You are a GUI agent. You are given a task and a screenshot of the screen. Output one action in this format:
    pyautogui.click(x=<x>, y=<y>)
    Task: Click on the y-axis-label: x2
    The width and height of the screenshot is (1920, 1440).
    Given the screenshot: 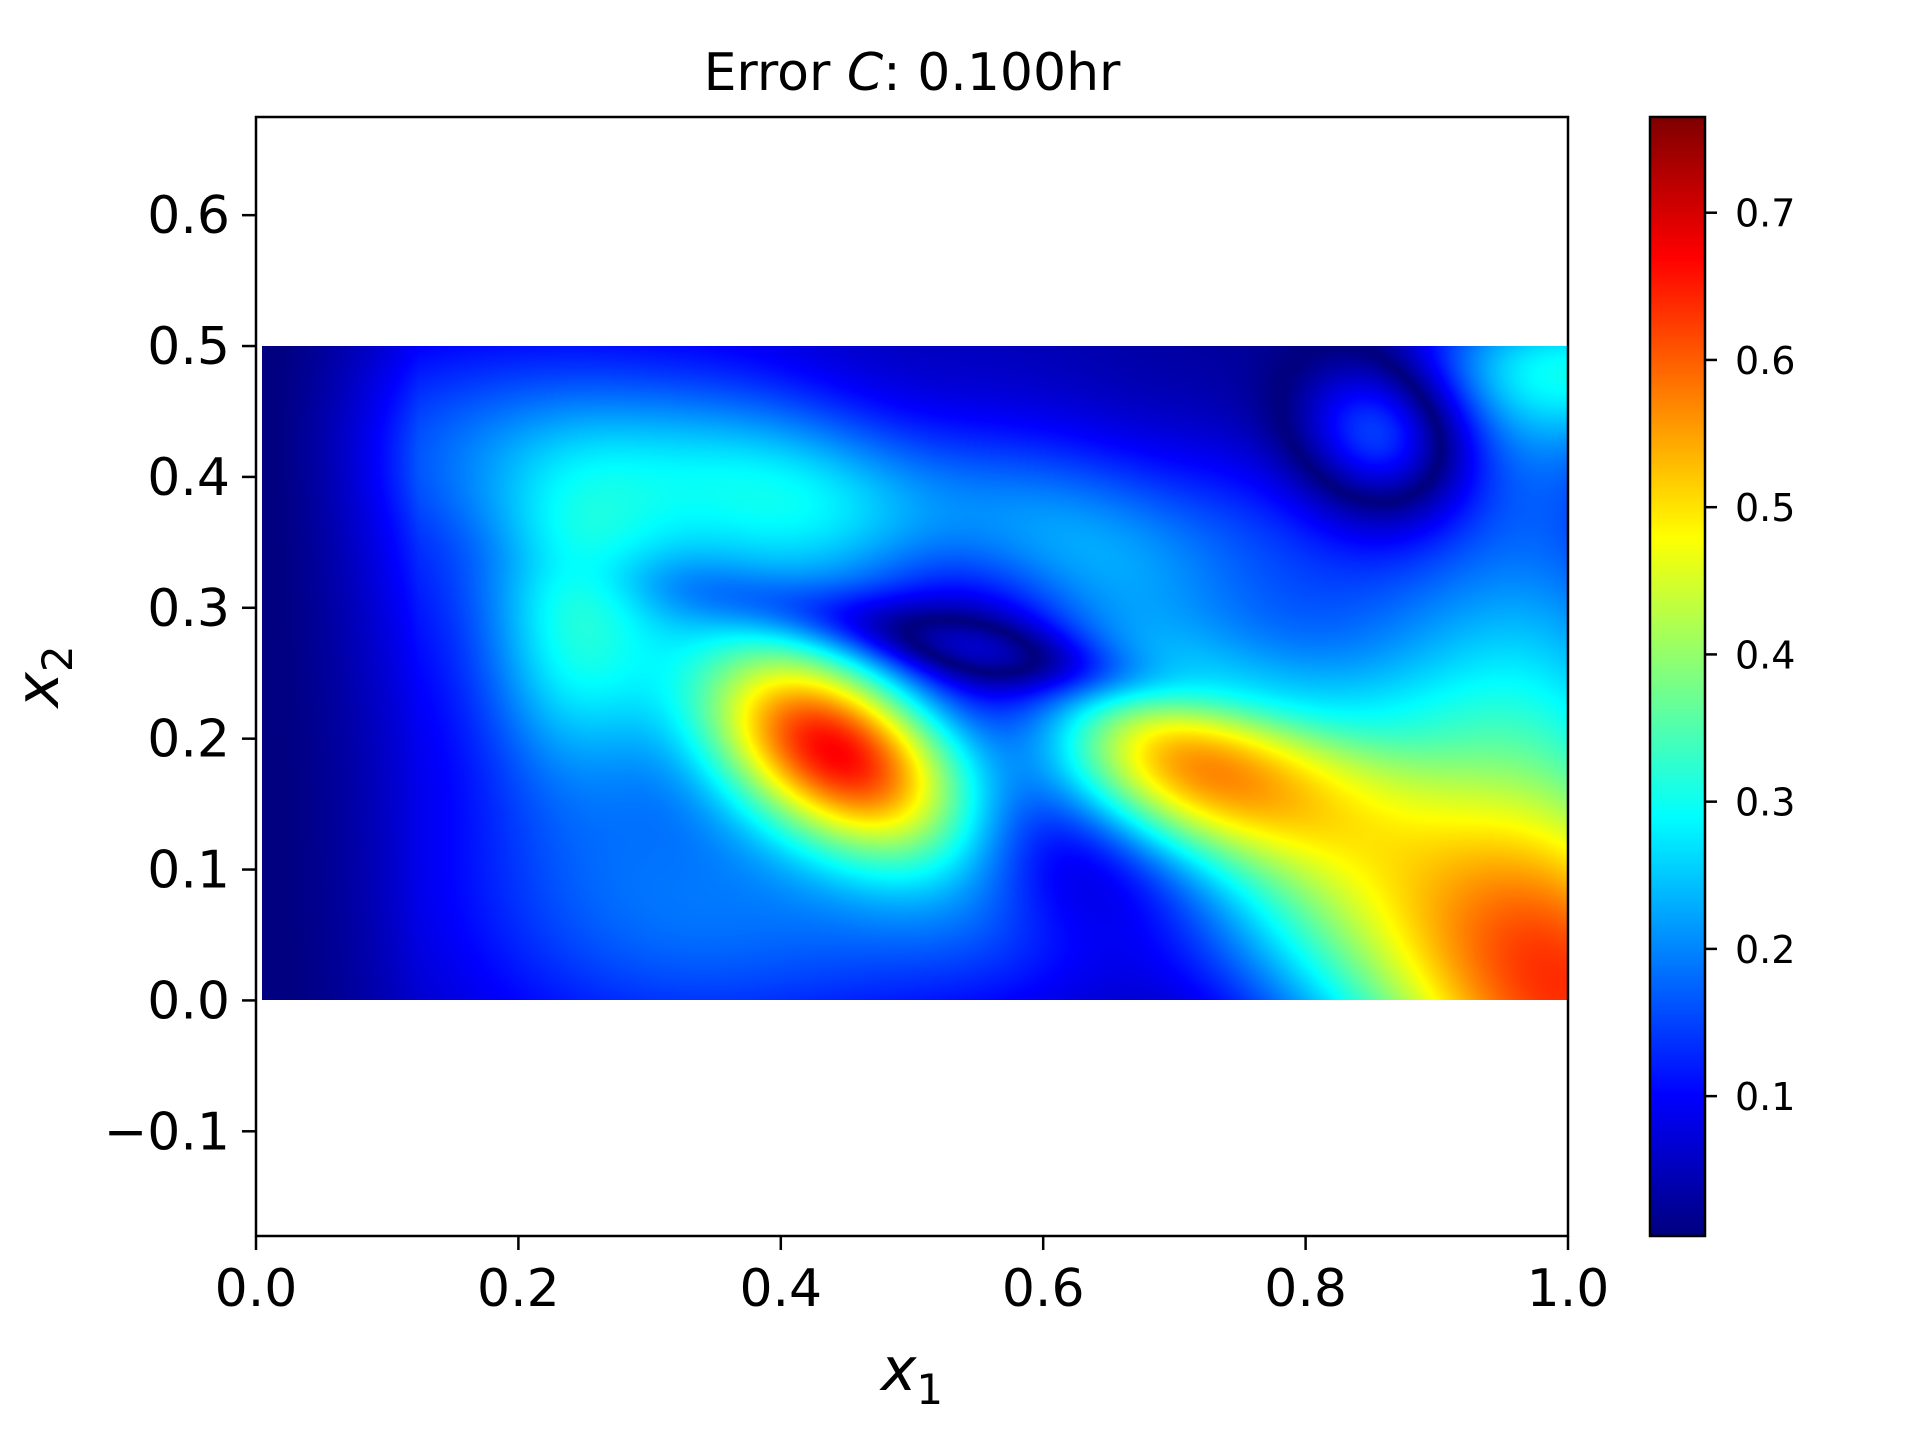 What is the action you would take?
    pyautogui.click(x=42, y=677)
    